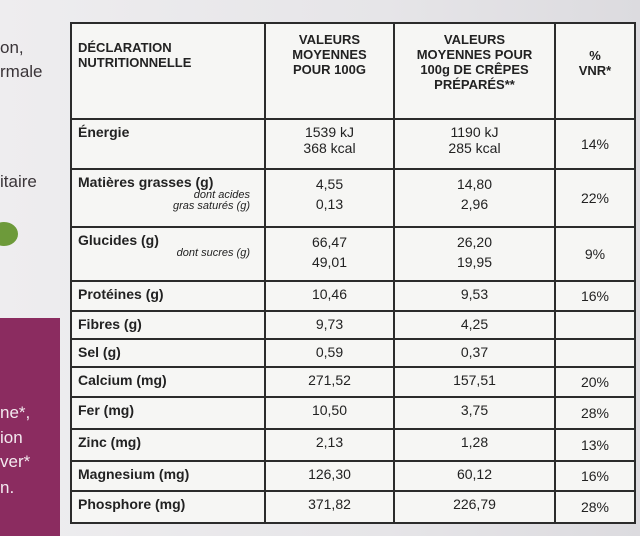 Image resolution: width=640 pixels, height=536 pixels. I want to click on label: Magnesium (mg), so click(134, 474).